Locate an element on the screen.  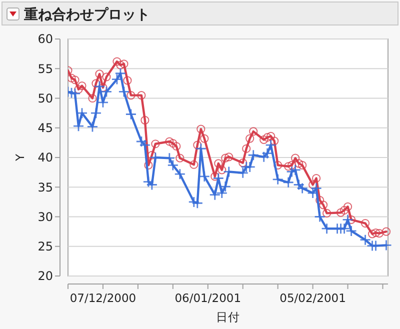
y-tick-label: 60 is located at coordinates (45, 39).